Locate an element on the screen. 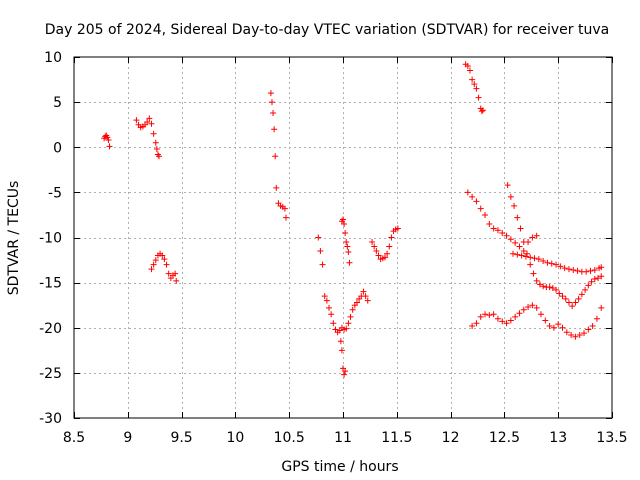 The width and height of the screenshot is (640, 480). x-tick-label: 12.5 is located at coordinates (504, 438).